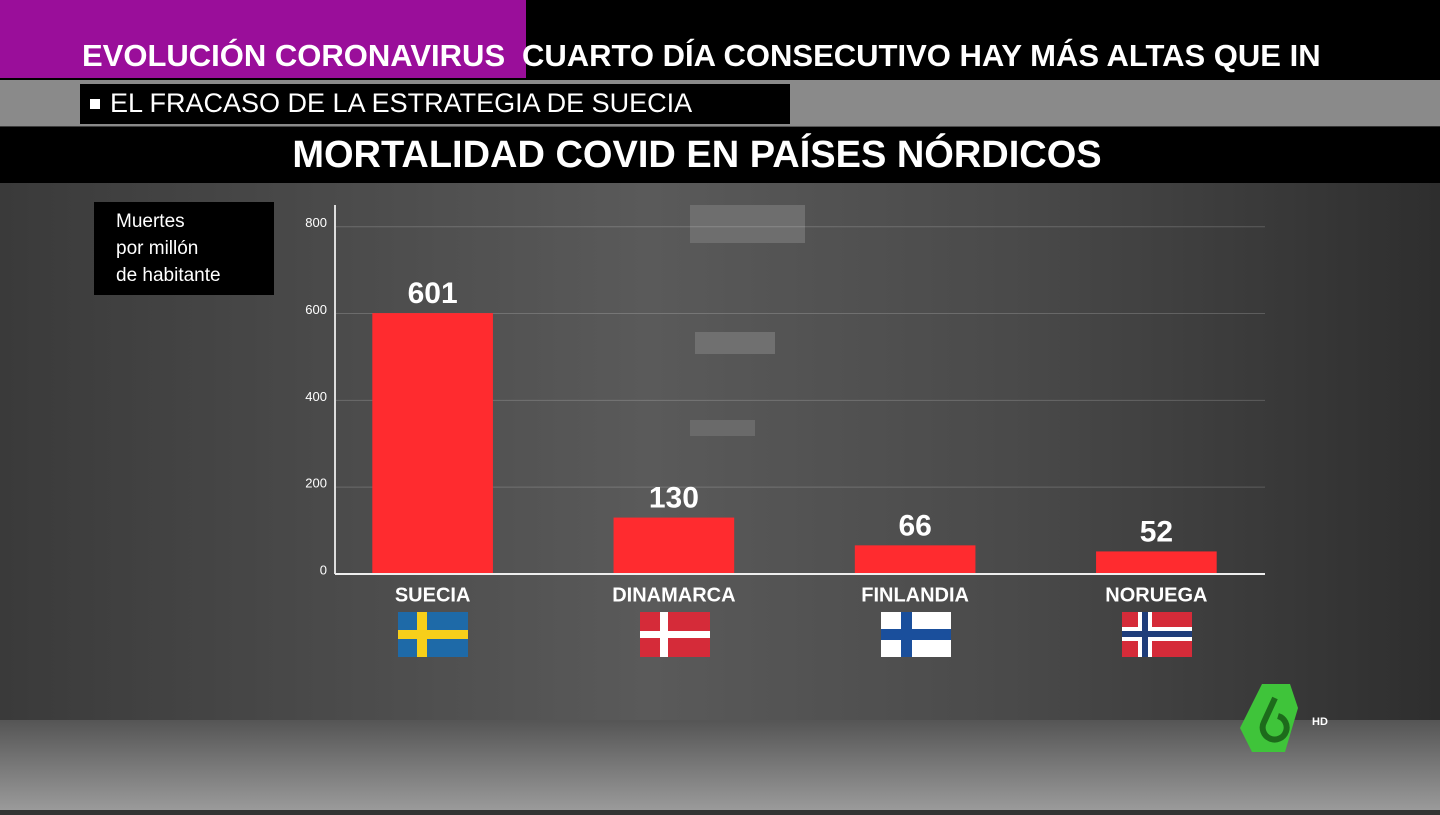  I want to click on x-tick-label: NORUEGA, so click(1156, 595).